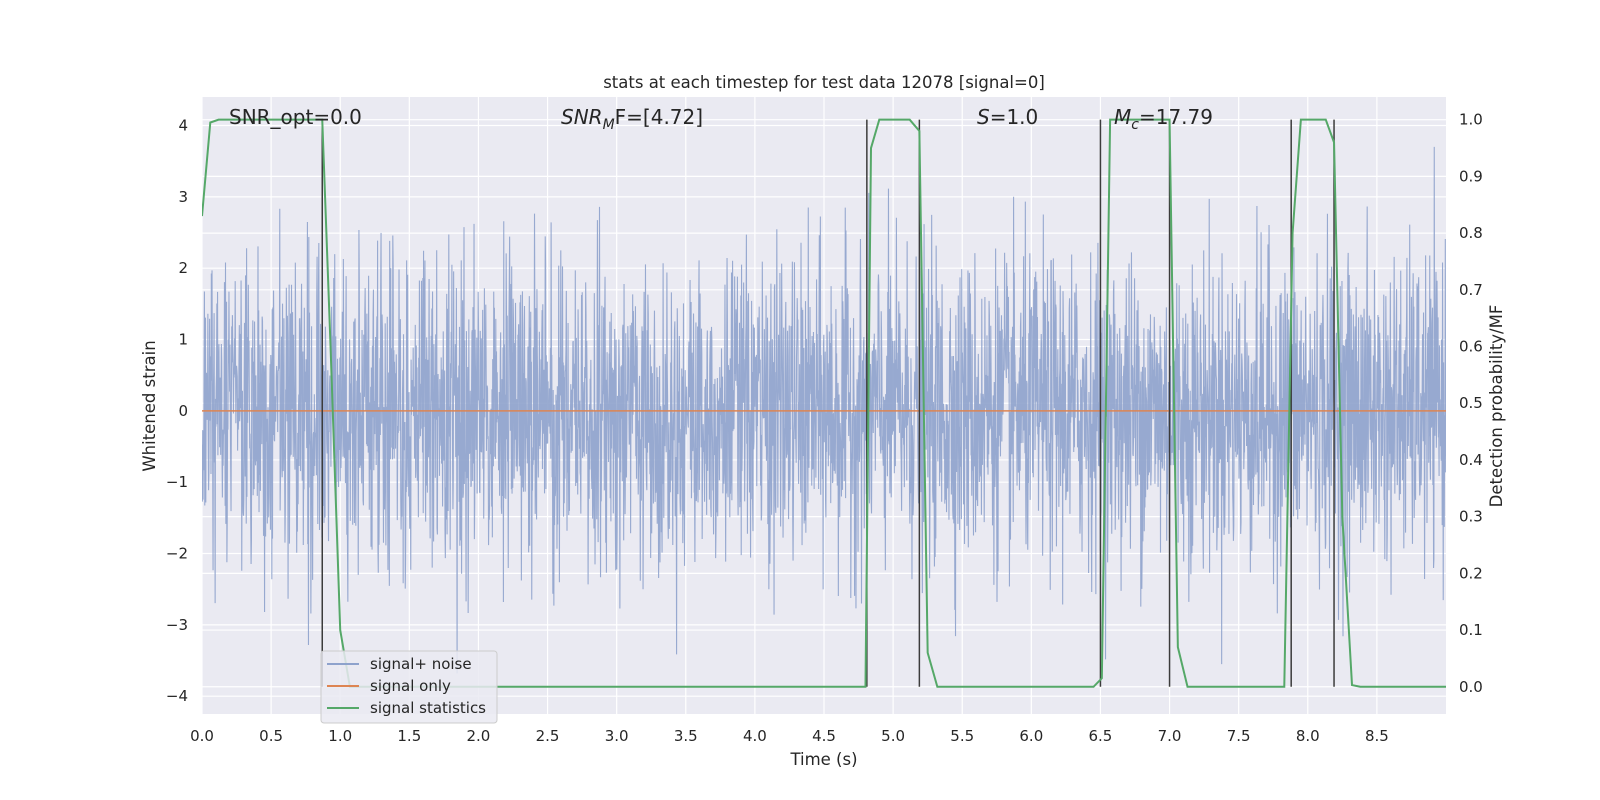 This screenshot has width=1600, height=800. I want to click on y2-tick-label: 0.6, so click(1471, 347).